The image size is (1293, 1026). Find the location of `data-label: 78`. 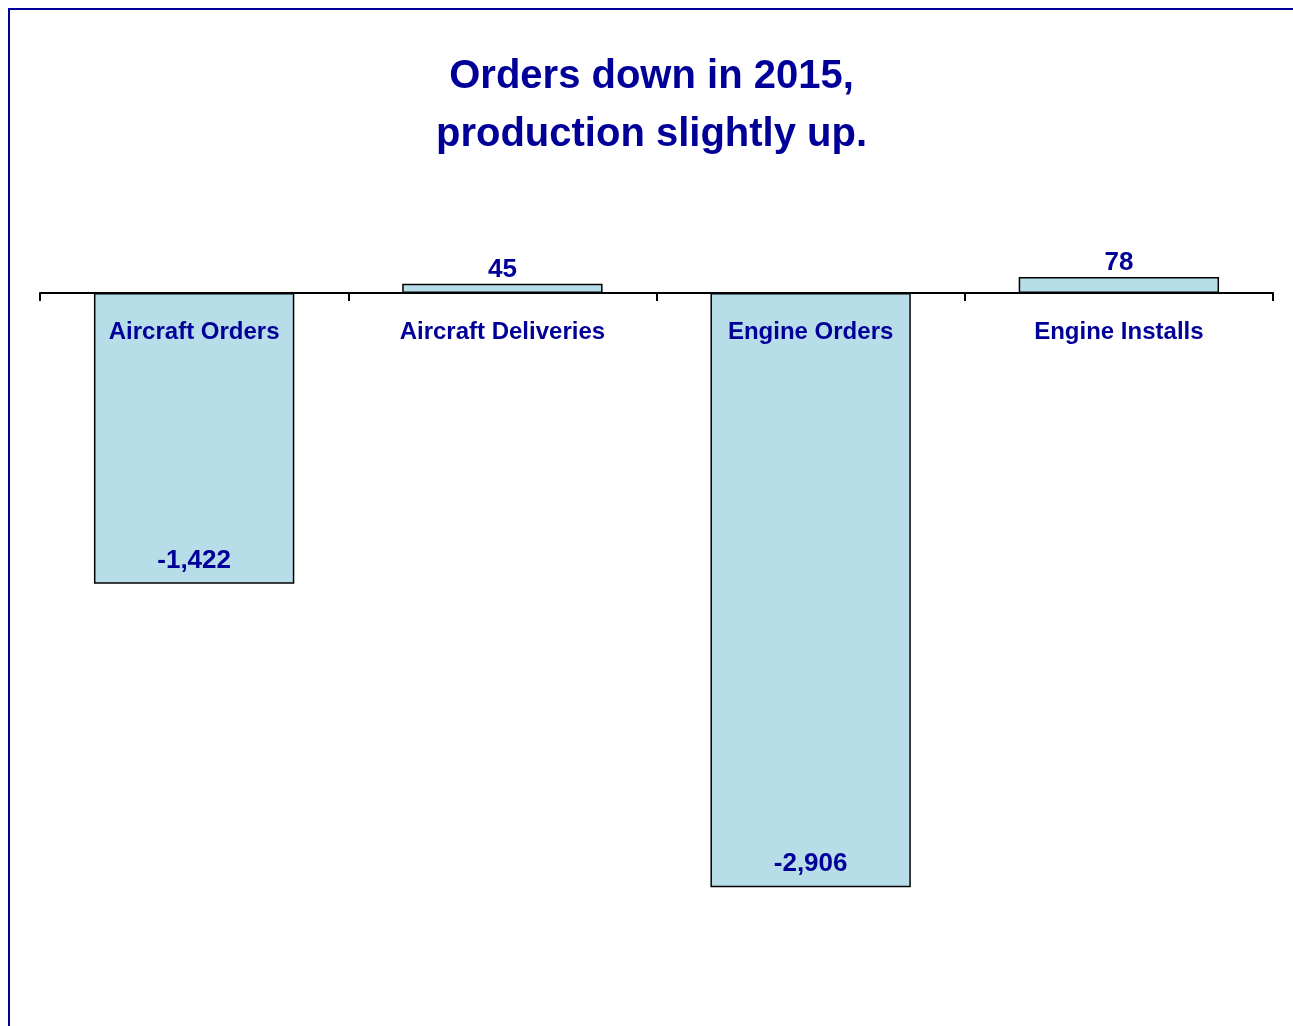

data-label: 78 is located at coordinates (1119, 260).